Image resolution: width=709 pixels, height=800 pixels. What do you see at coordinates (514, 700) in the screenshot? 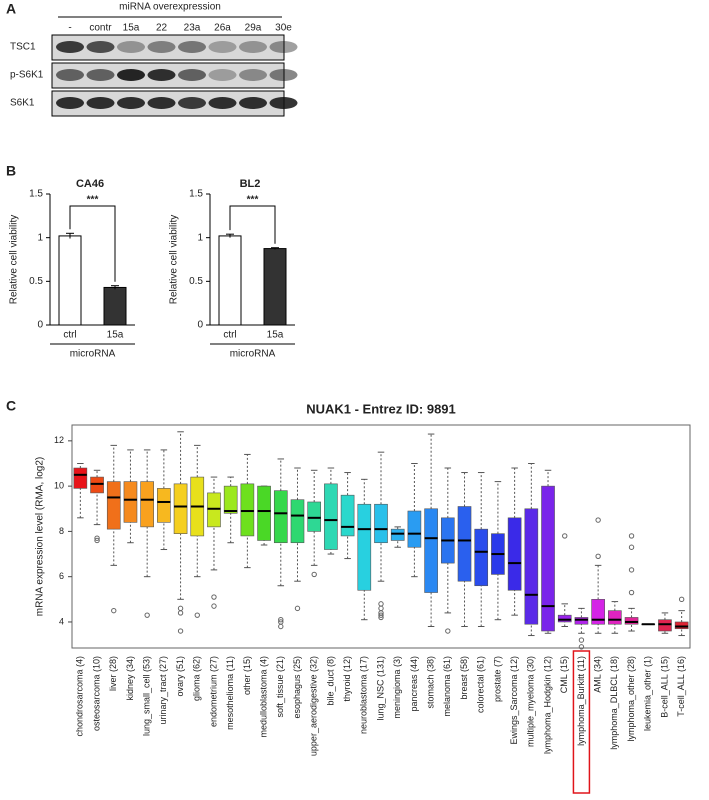
I see `x-tick-label: Ewings_Sarcoma (12)` at bounding box center [514, 700].